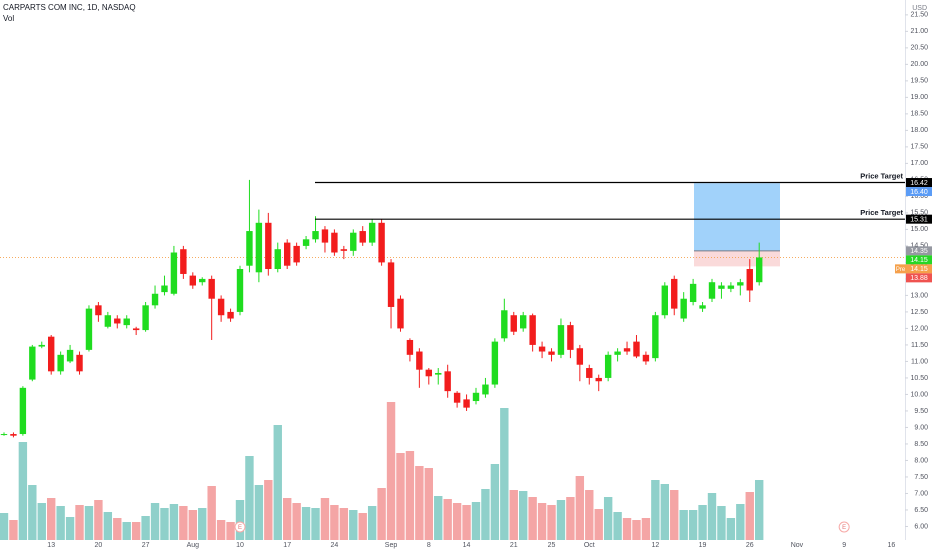 The image size is (932, 550). What do you see at coordinates (919, 31) in the screenshot?
I see `y-tick-label: 21.00` at bounding box center [919, 31].